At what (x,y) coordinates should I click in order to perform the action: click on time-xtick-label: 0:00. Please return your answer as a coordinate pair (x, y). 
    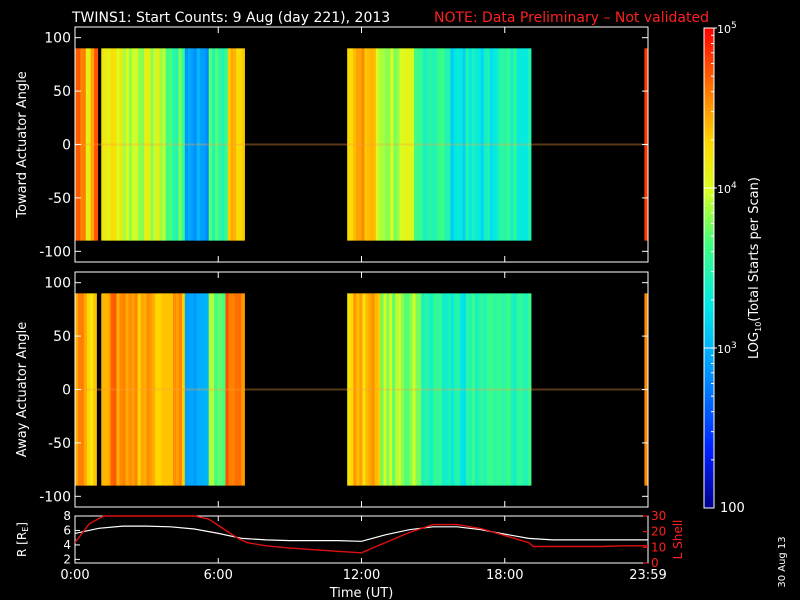
    Looking at the image, I should click on (74, 575).